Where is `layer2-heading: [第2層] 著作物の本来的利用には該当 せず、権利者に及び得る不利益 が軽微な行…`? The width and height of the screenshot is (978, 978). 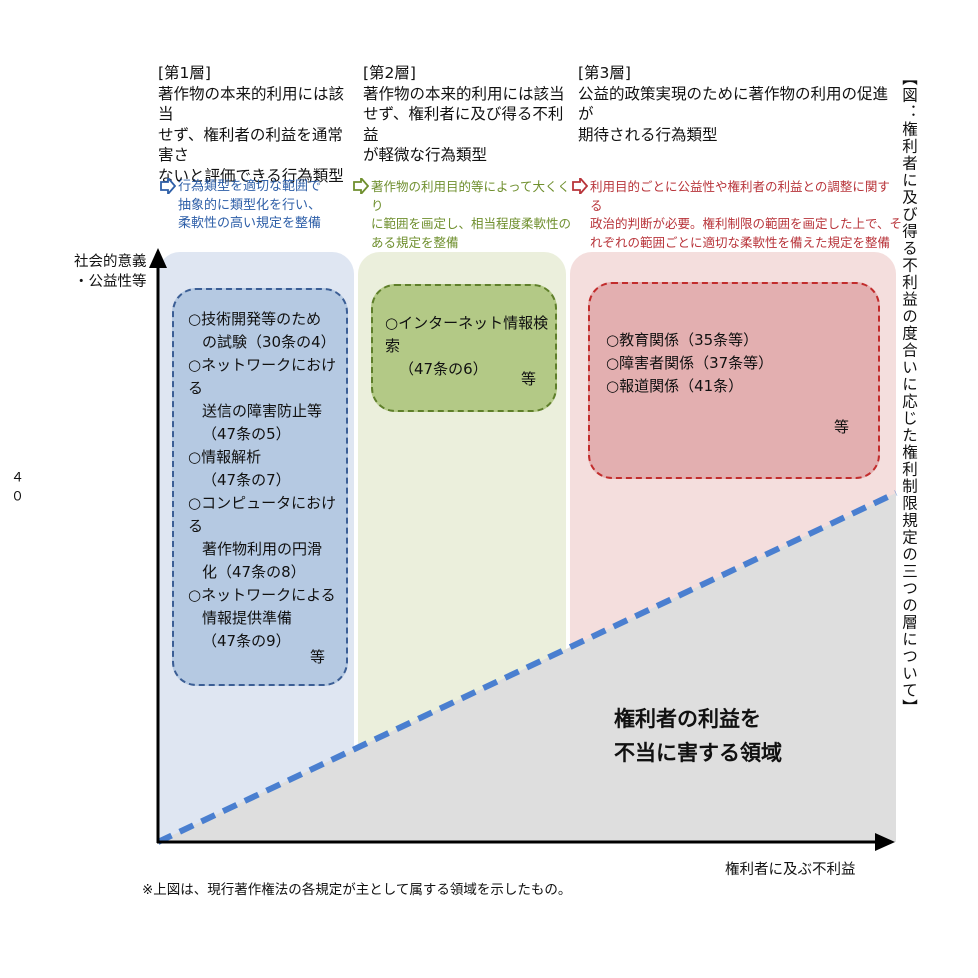 layer2-heading: [第2層] 著作物の本来的利用には該当 せず、権利者に及び得る不利益 が軽微な行… is located at coordinates (469, 114).